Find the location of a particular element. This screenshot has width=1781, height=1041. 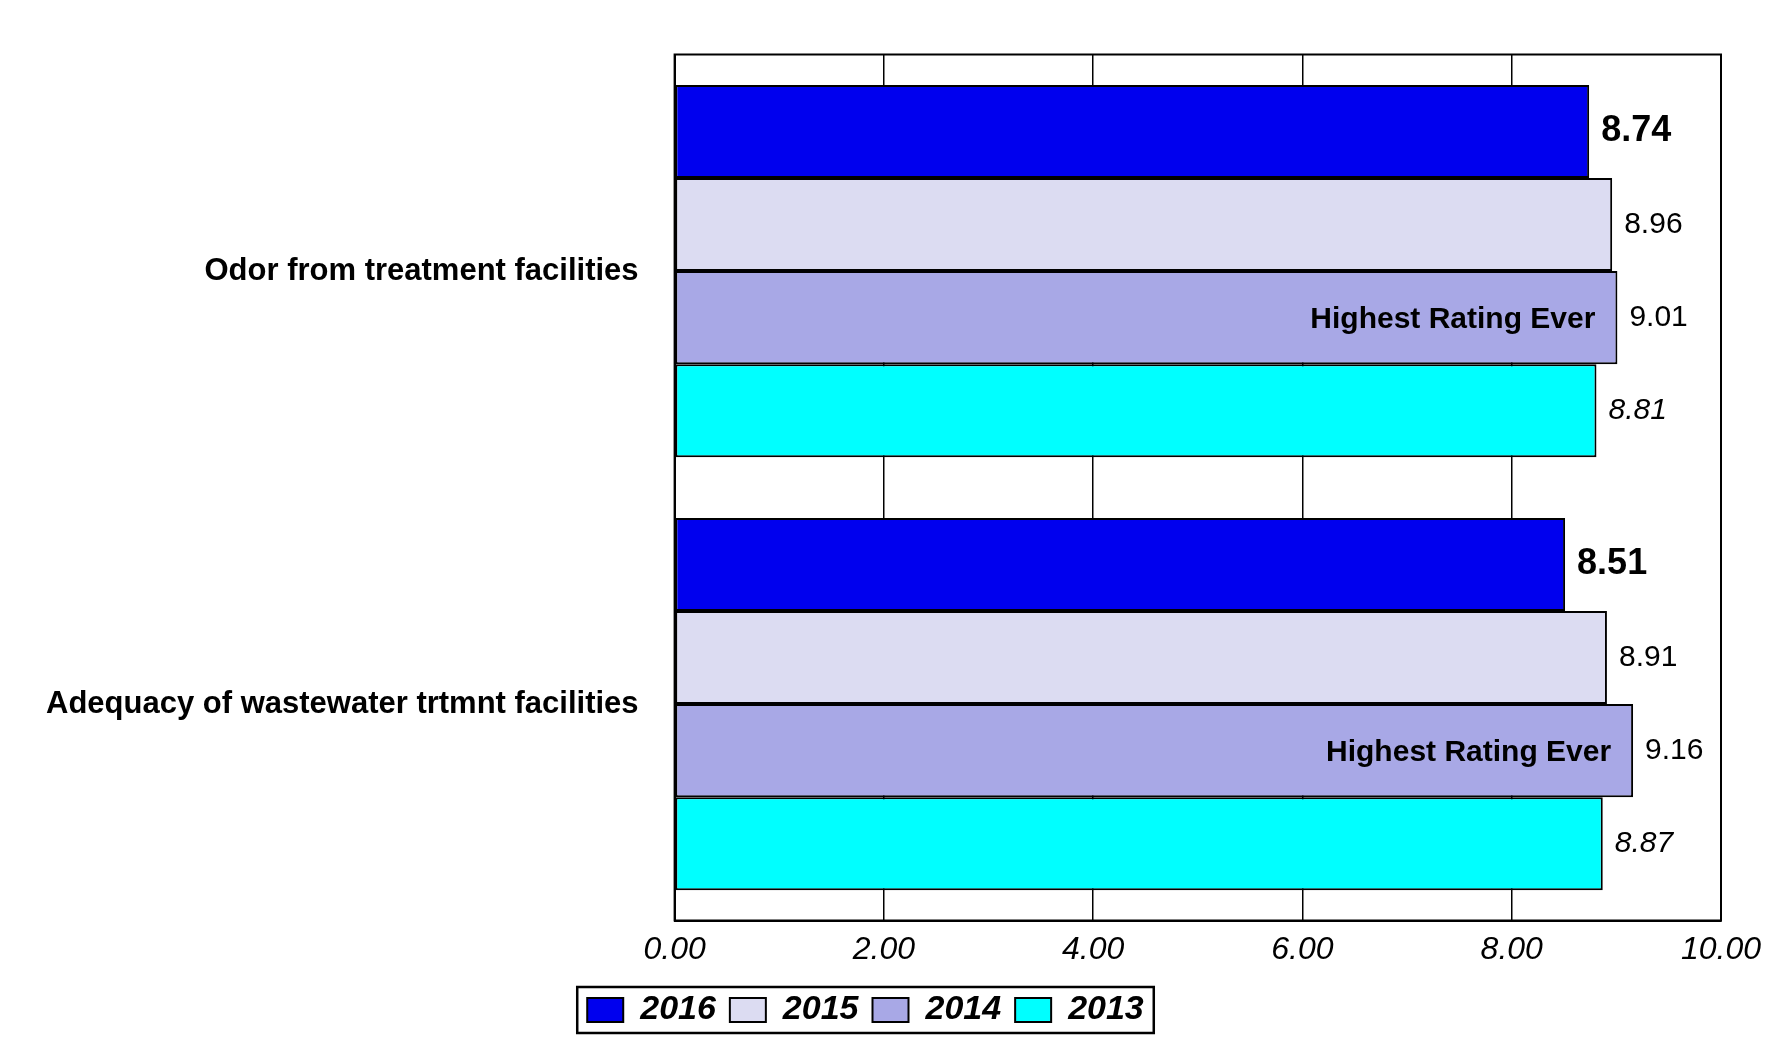

data-label: 8.87 is located at coordinates (1644, 842).